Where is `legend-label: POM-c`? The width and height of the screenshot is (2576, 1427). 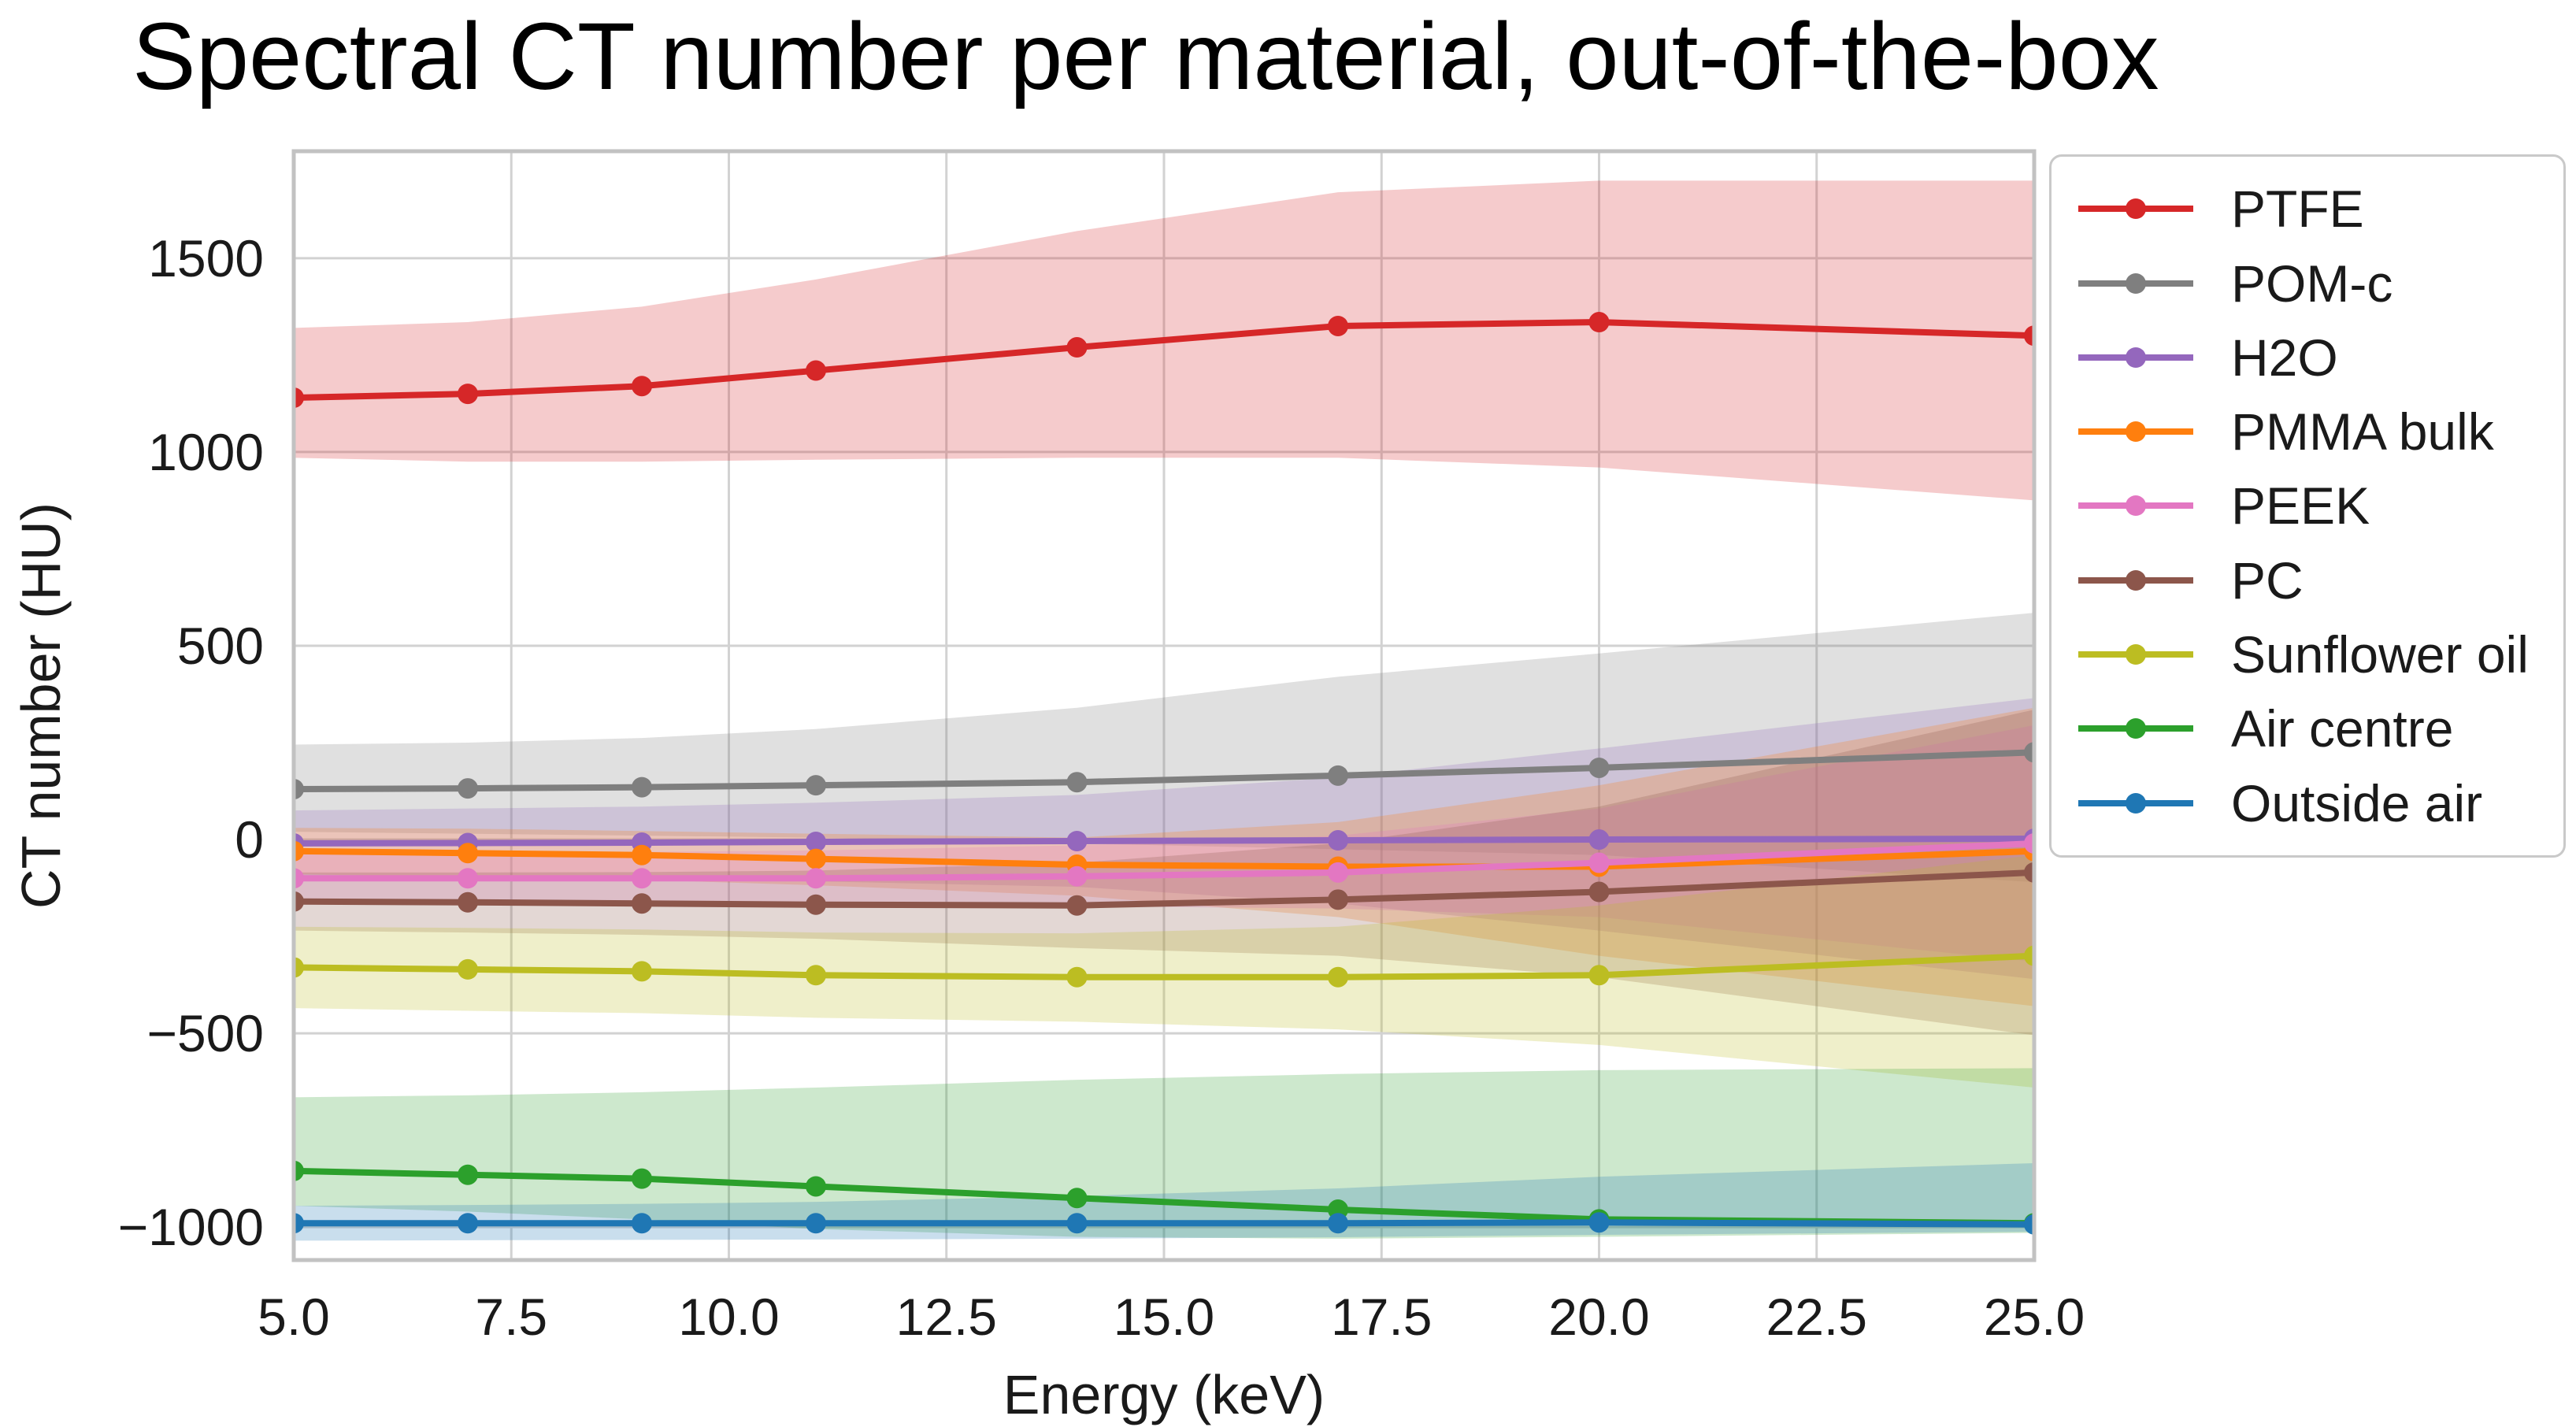 legend-label: POM-c is located at coordinates (2312, 283).